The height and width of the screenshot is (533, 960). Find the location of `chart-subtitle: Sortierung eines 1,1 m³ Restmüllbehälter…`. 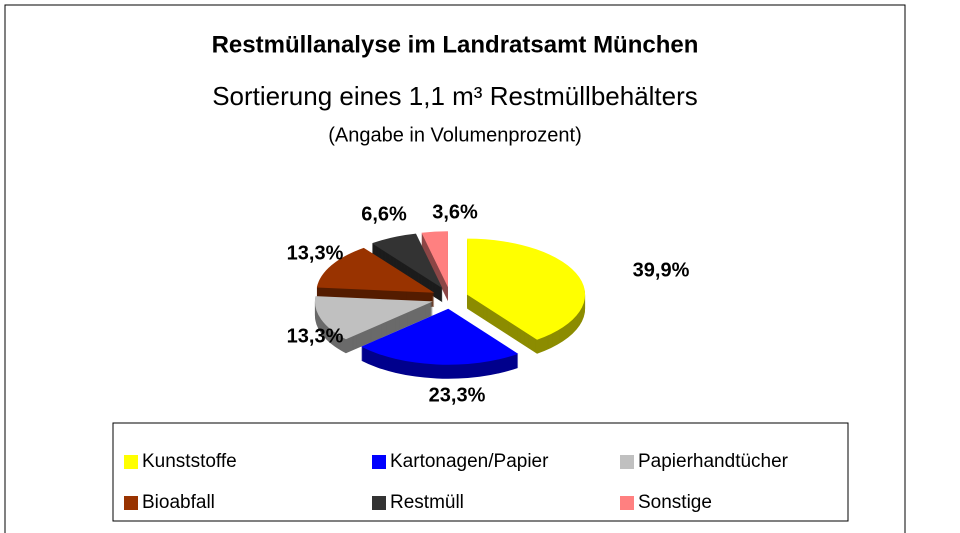

chart-subtitle: Sortierung eines 1,1 m³ Restmüllbehälter… is located at coordinates (455, 96).